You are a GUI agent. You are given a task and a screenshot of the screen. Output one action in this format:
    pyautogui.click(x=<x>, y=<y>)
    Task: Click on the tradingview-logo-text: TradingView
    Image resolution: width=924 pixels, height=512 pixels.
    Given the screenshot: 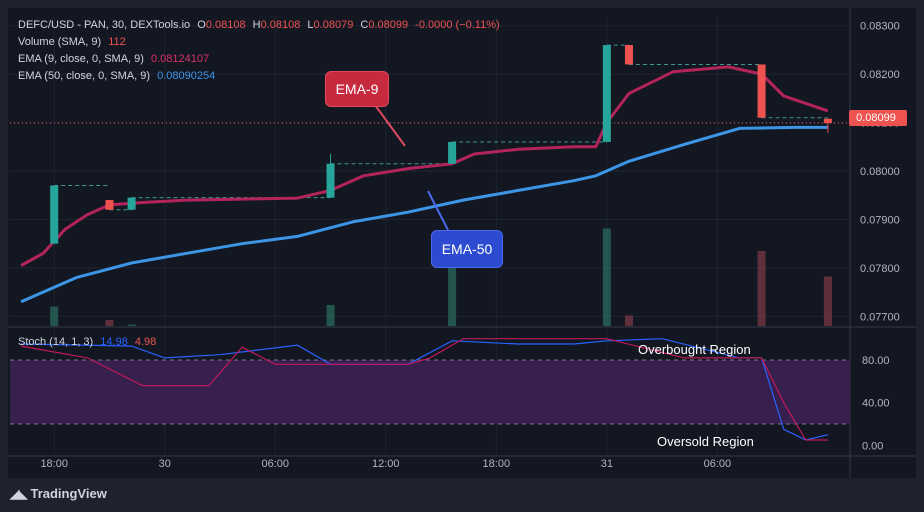 What is the action you would take?
    pyautogui.click(x=68, y=493)
    